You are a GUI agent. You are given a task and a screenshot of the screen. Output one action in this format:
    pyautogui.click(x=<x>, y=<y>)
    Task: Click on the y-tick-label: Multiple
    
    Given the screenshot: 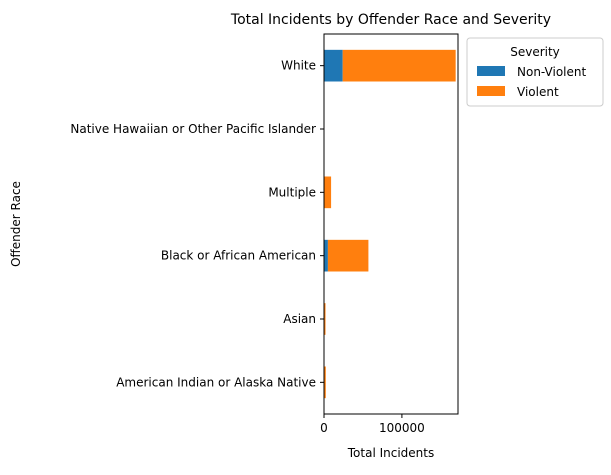 What is the action you would take?
    pyautogui.click(x=292, y=192)
    